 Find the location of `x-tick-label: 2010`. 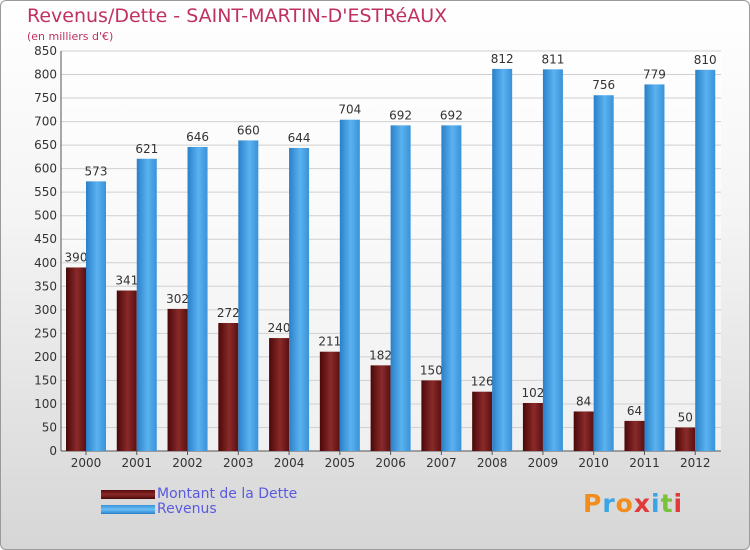

x-tick-label: 2010 is located at coordinates (593, 463).